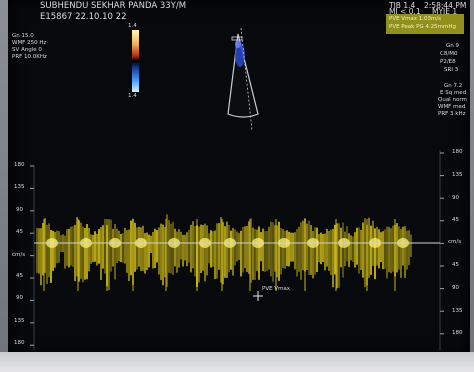  What do you see at coordinates (451, 70) in the screenshot?
I see `param-r-sri: SRI 3` at bounding box center [451, 70].